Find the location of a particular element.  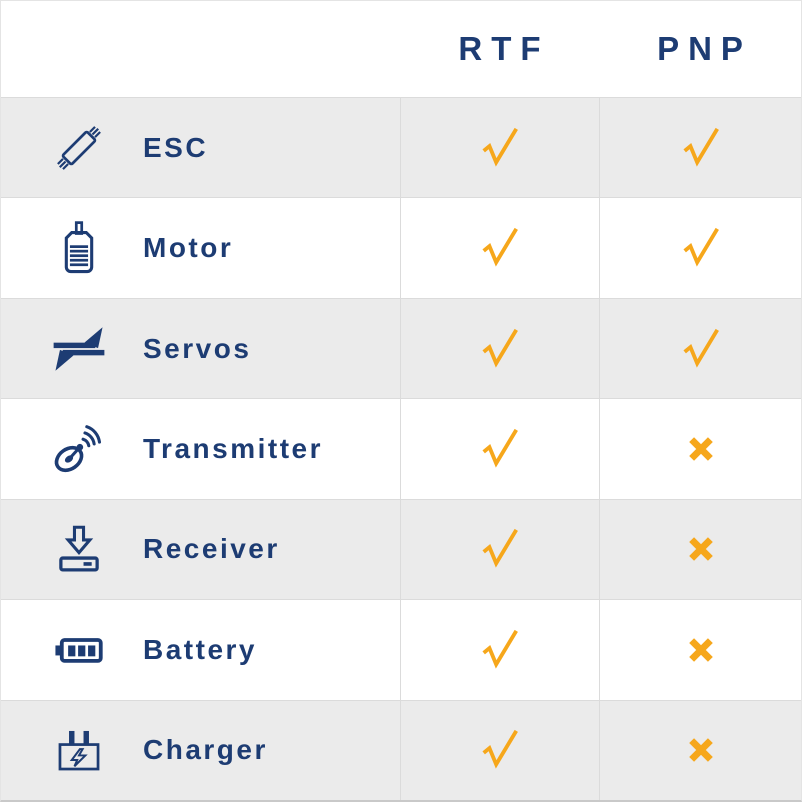

table-row: Receiver is located at coordinates (401, 549).